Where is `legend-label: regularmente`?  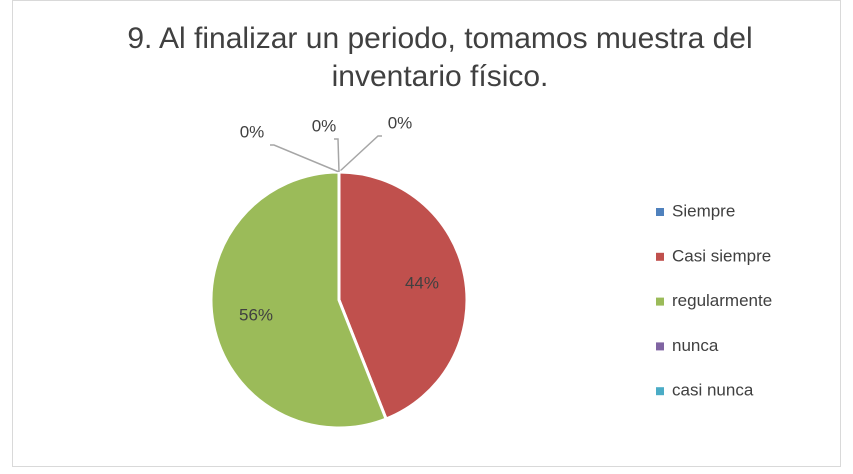
legend-label: regularmente is located at coordinates (722, 300).